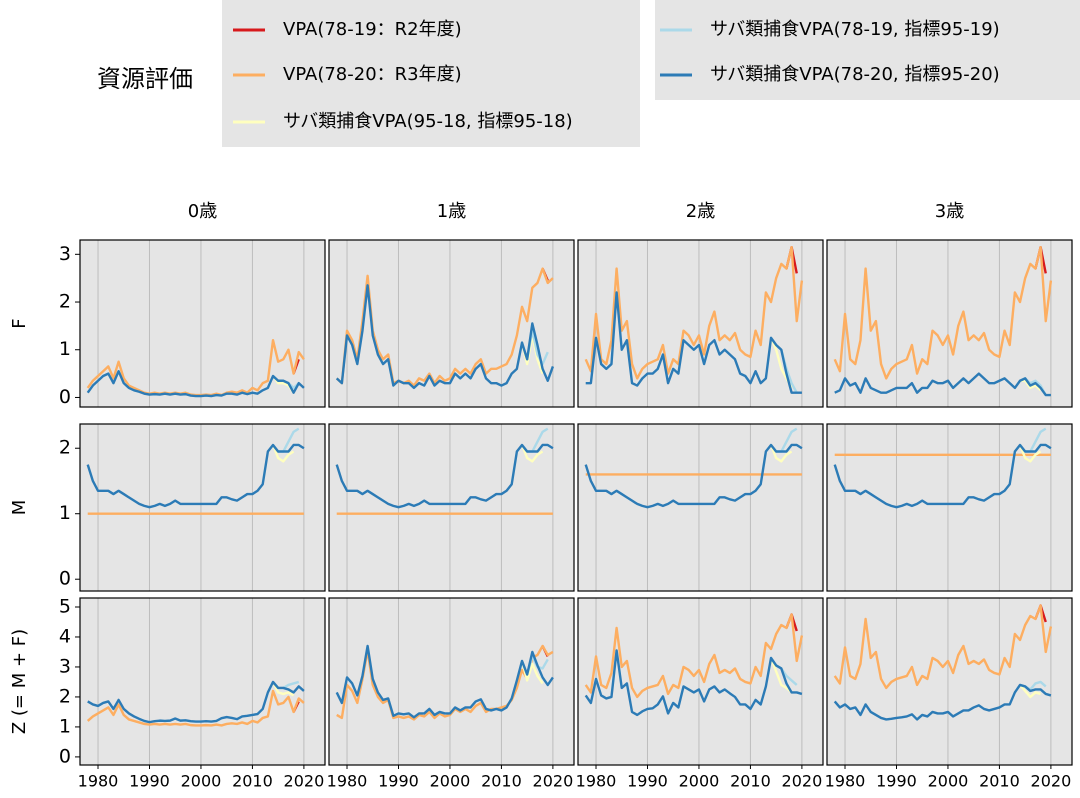  I want to click on legend-title: 資源評価, so click(145, 79).